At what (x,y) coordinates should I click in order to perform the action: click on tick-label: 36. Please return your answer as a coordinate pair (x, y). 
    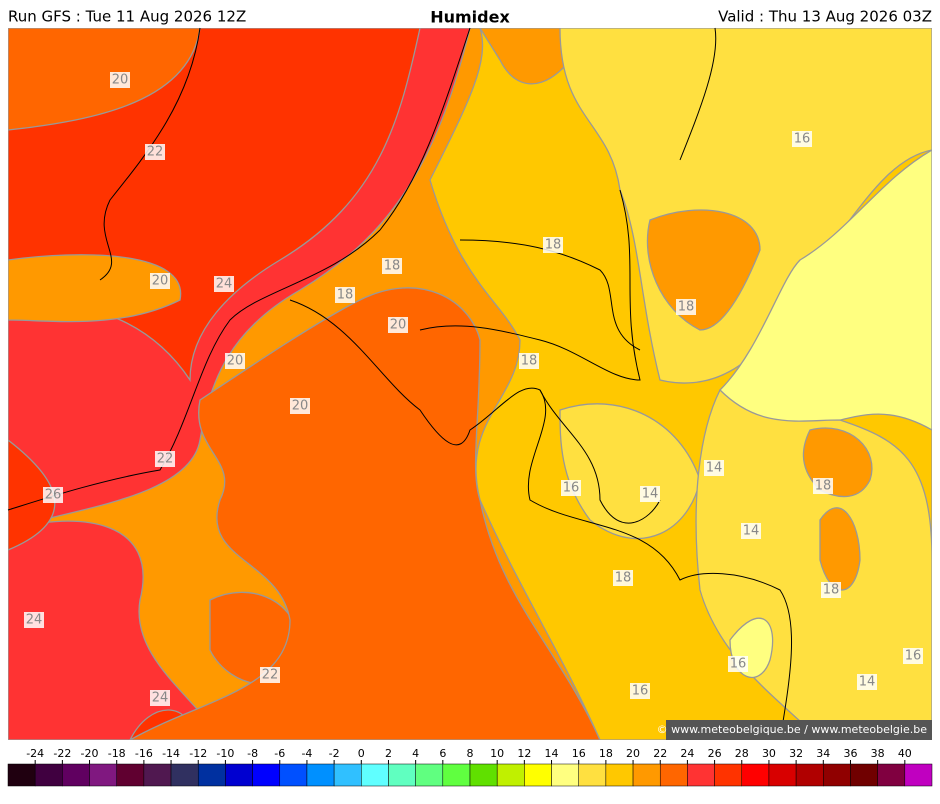
    Looking at the image, I should click on (850, 753).